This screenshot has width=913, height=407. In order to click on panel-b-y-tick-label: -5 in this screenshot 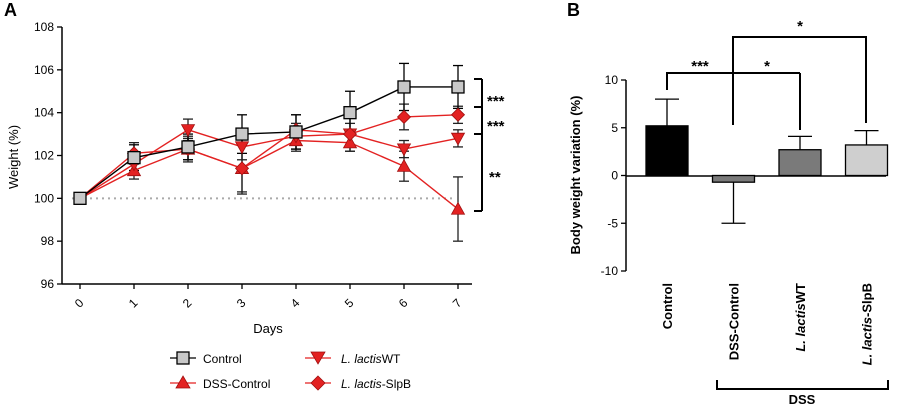, I will do `click(612, 223)`.